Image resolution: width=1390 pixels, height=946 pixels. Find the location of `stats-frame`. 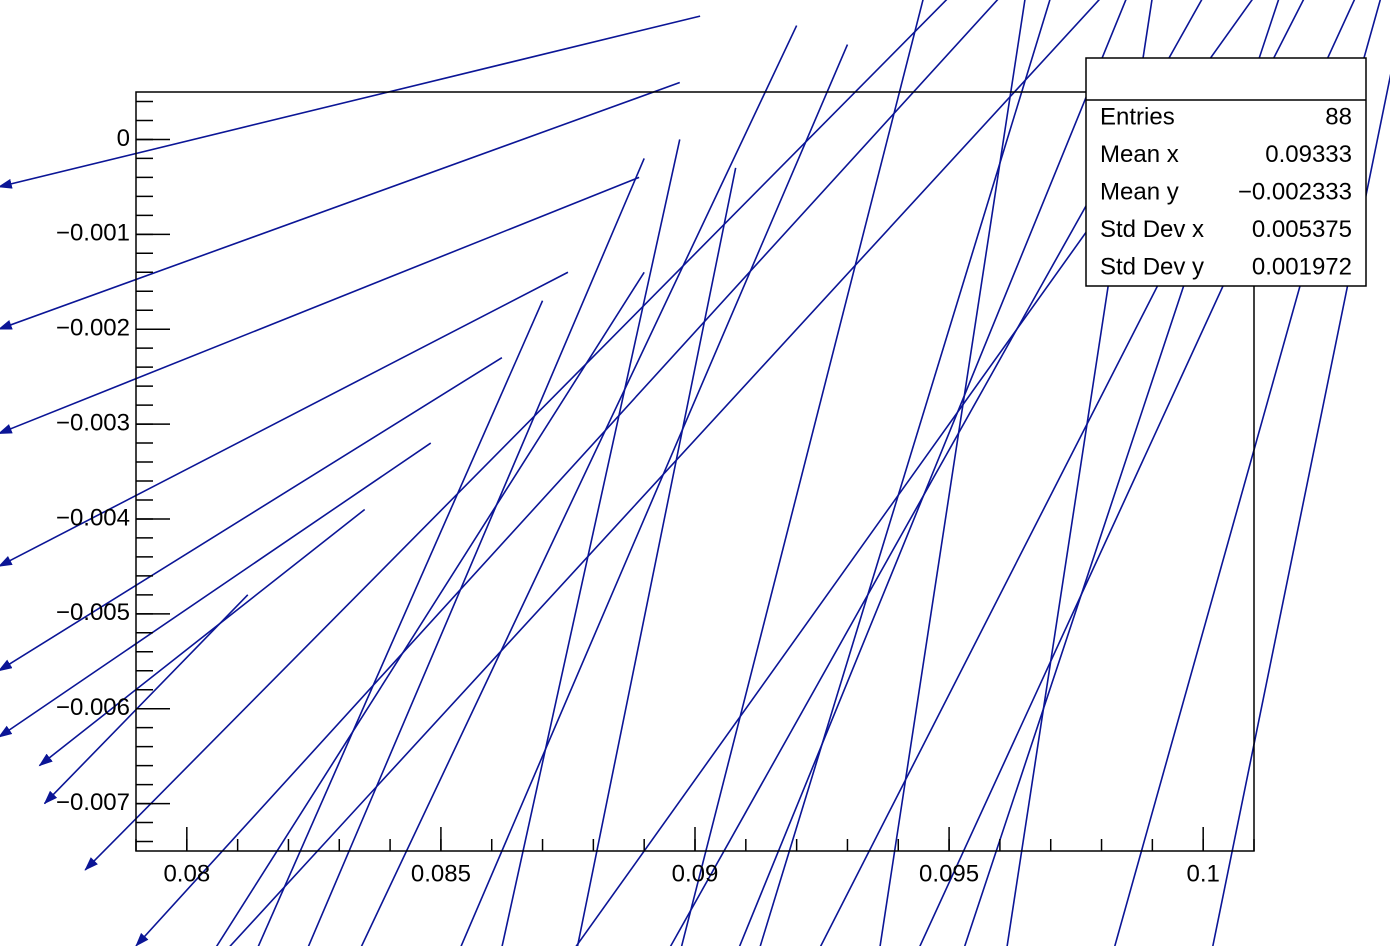

stats-frame is located at coordinates (1226, 172).